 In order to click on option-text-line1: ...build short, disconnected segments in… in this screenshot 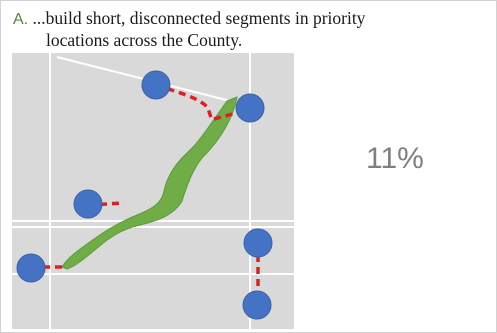, I will do `click(199, 18)`.